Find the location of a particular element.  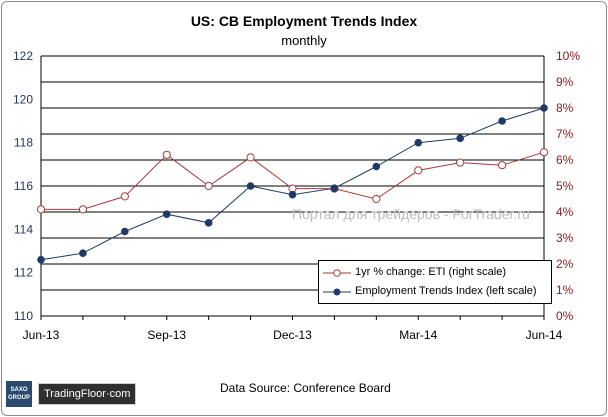

saxo-logo: SAXO GROUP is located at coordinates (19, 394).